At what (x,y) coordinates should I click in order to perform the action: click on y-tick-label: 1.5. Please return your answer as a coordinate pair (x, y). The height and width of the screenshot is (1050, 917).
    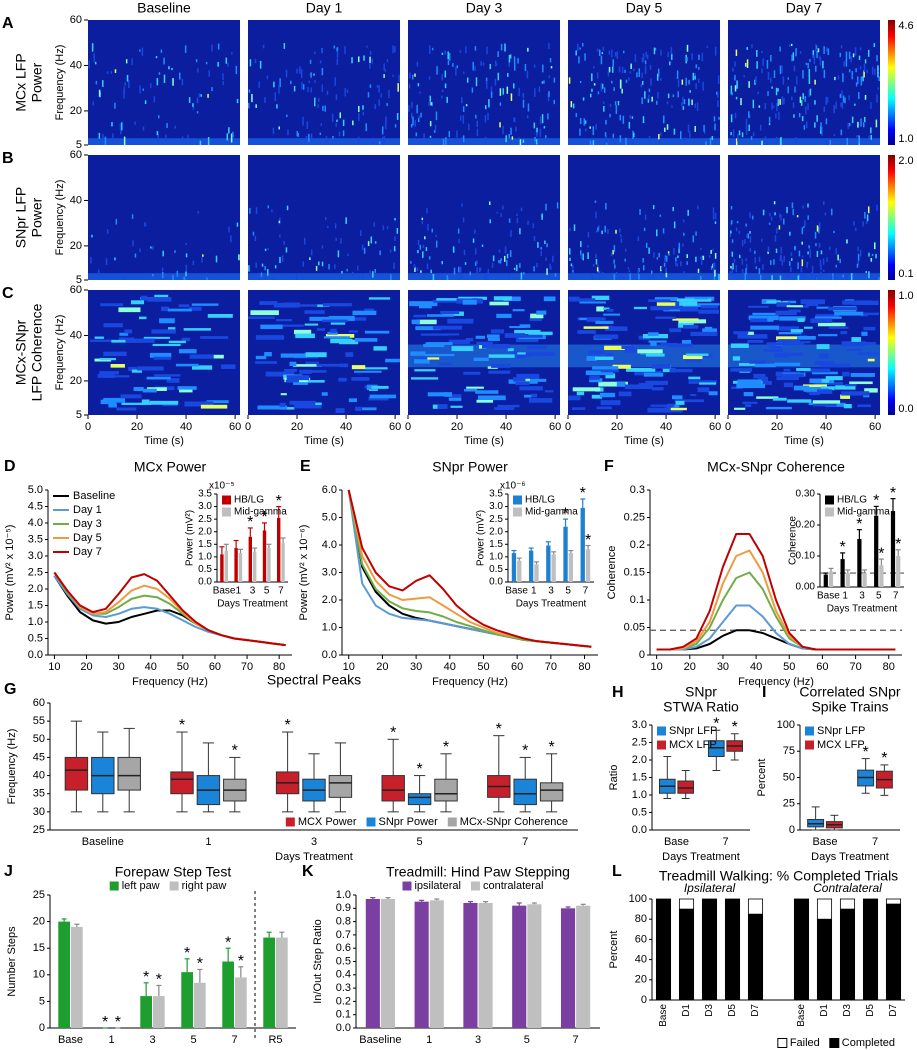
    Looking at the image, I should click on (639, 777).